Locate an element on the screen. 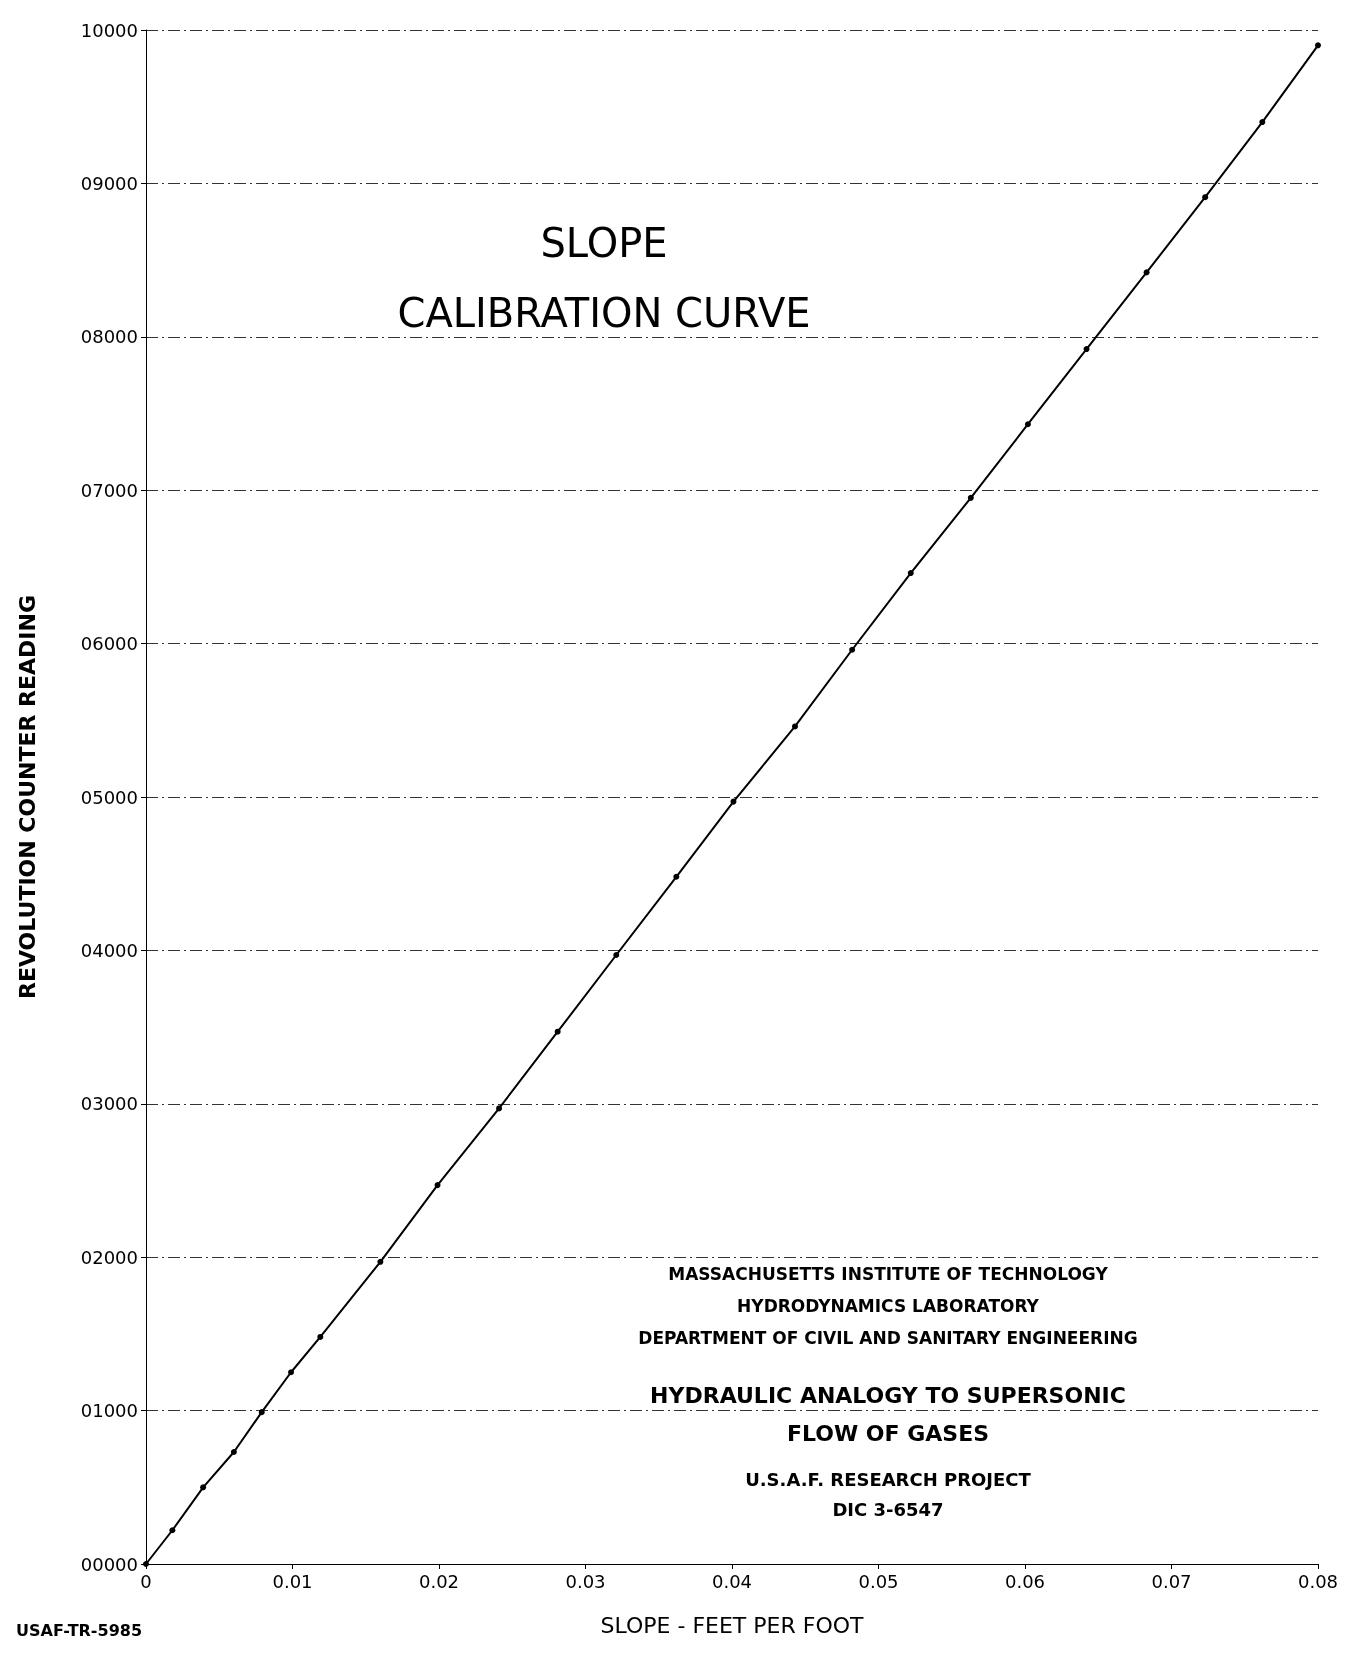 This screenshot has height=1664, width=1356. x-tick-label: 0 is located at coordinates (146, 1581).